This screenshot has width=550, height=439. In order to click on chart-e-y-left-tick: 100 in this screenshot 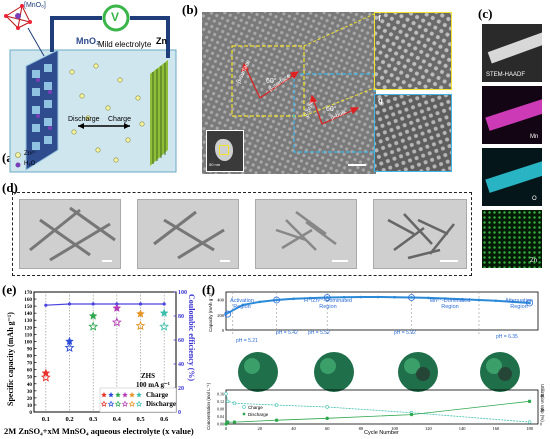, I will do `click(28, 342)`.